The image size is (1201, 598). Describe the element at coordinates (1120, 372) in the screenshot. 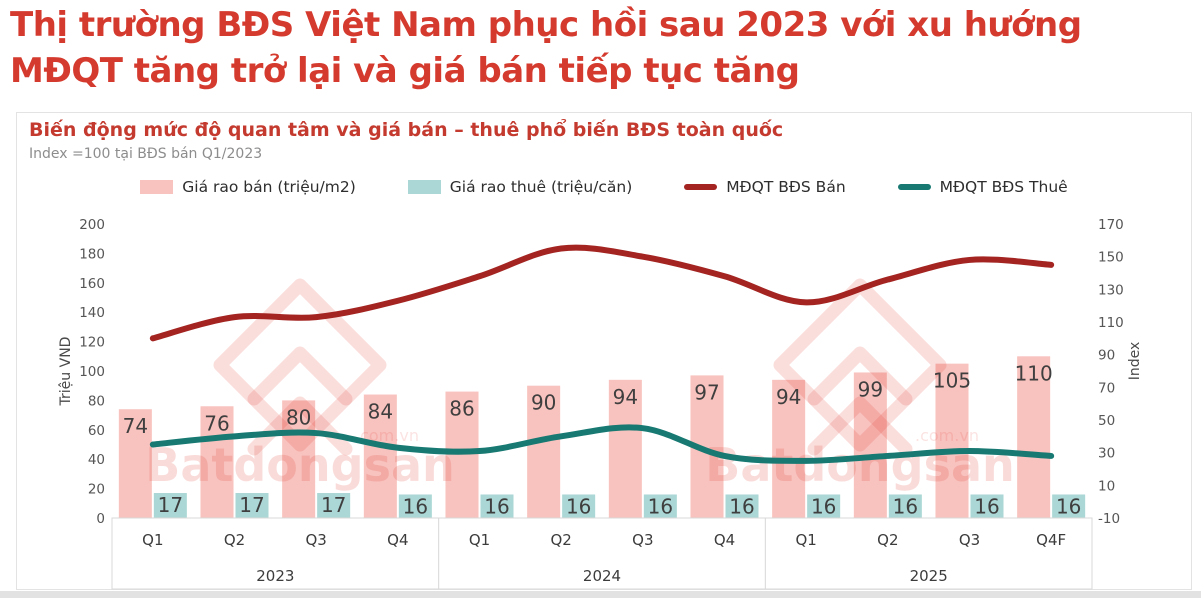

I see `right-axis: -10 10 30 50 70 90 110 130 150 170 Index` at that location.